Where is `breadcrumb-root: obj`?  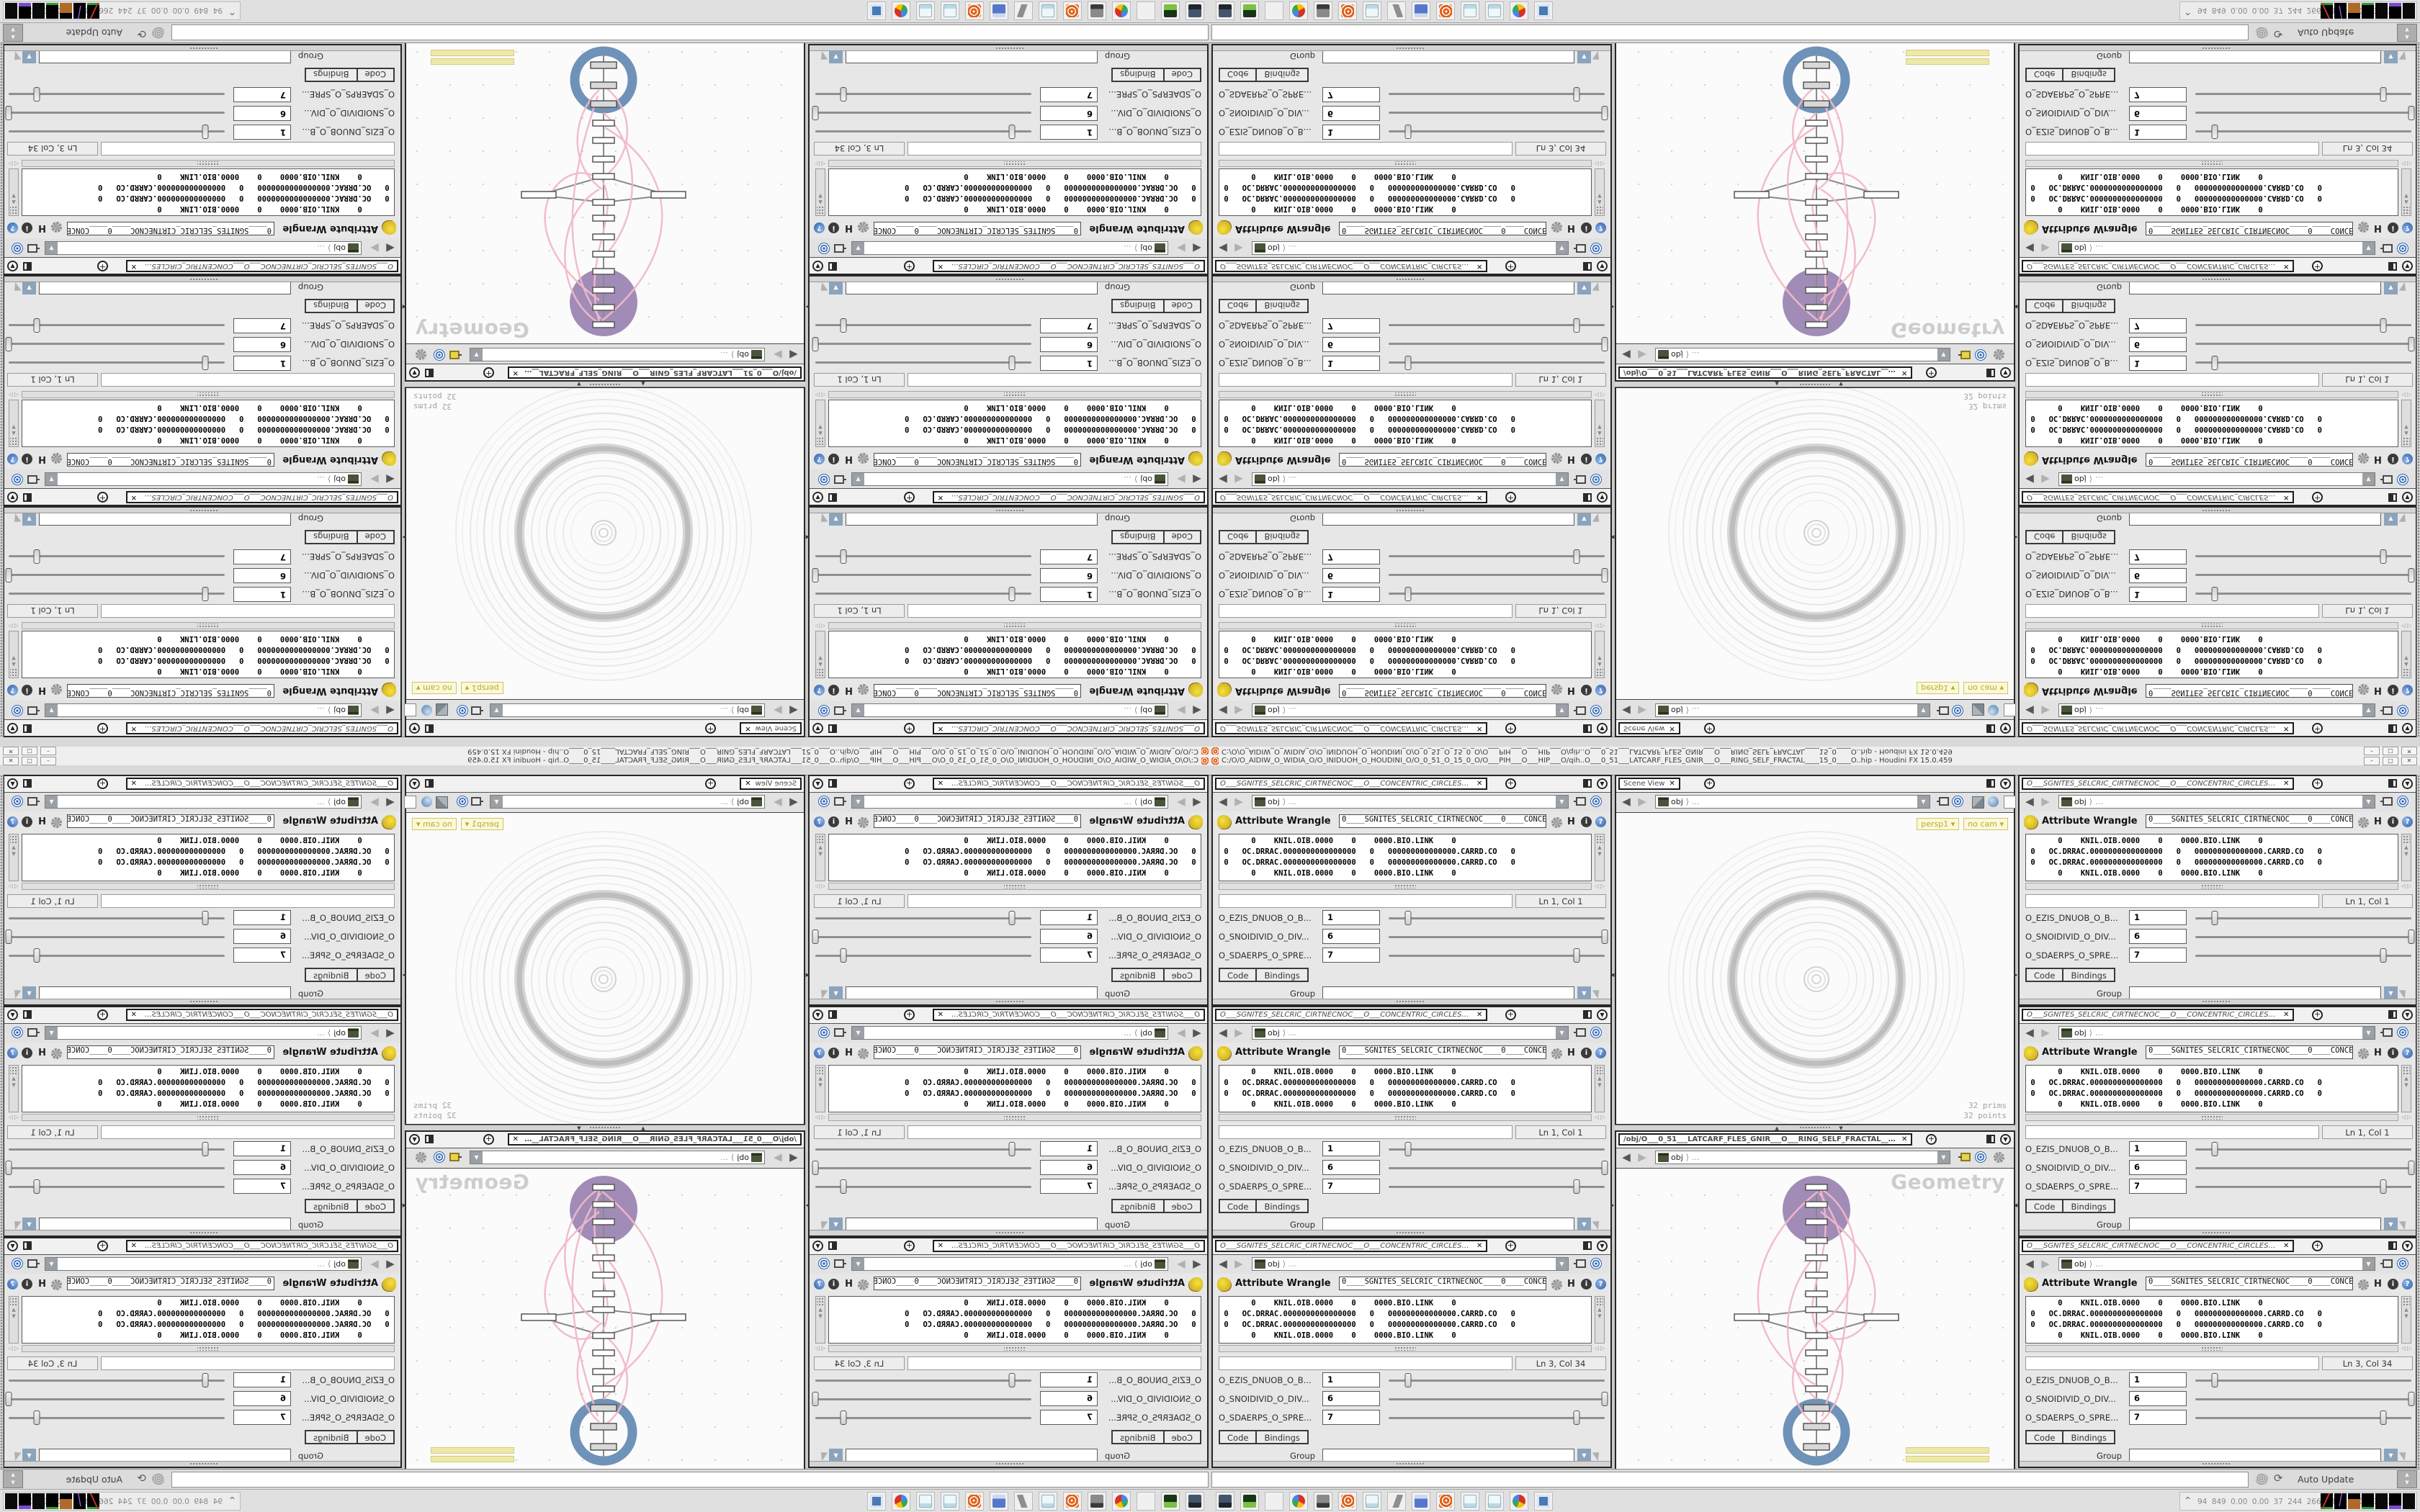
breadcrumb-root: obj is located at coordinates (339, 479).